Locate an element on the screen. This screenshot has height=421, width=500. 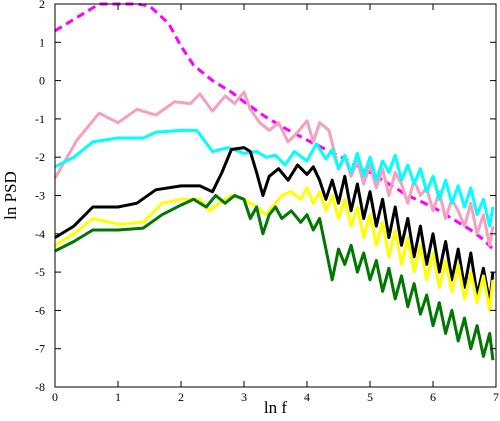
x-tick-label: 6 is located at coordinates (433, 397).